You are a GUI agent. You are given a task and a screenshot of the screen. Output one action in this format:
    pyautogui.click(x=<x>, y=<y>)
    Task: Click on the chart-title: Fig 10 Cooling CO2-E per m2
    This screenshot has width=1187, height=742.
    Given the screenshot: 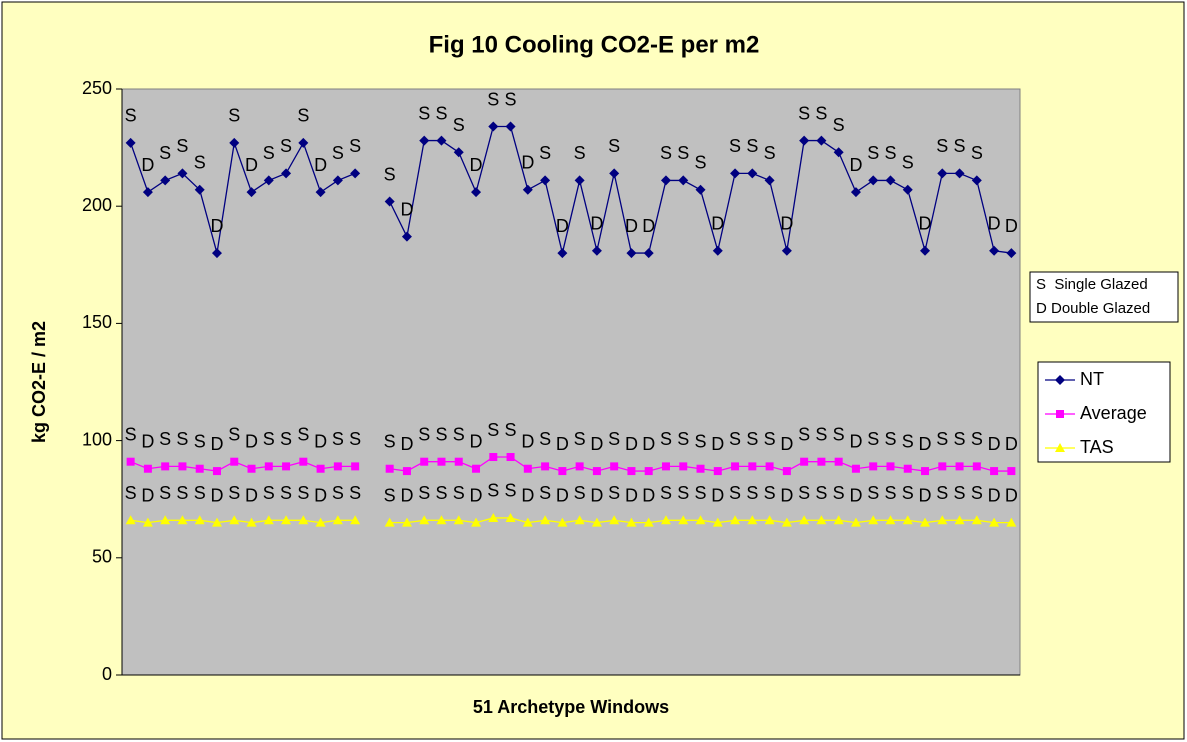 What is the action you would take?
    pyautogui.click(x=594, y=44)
    